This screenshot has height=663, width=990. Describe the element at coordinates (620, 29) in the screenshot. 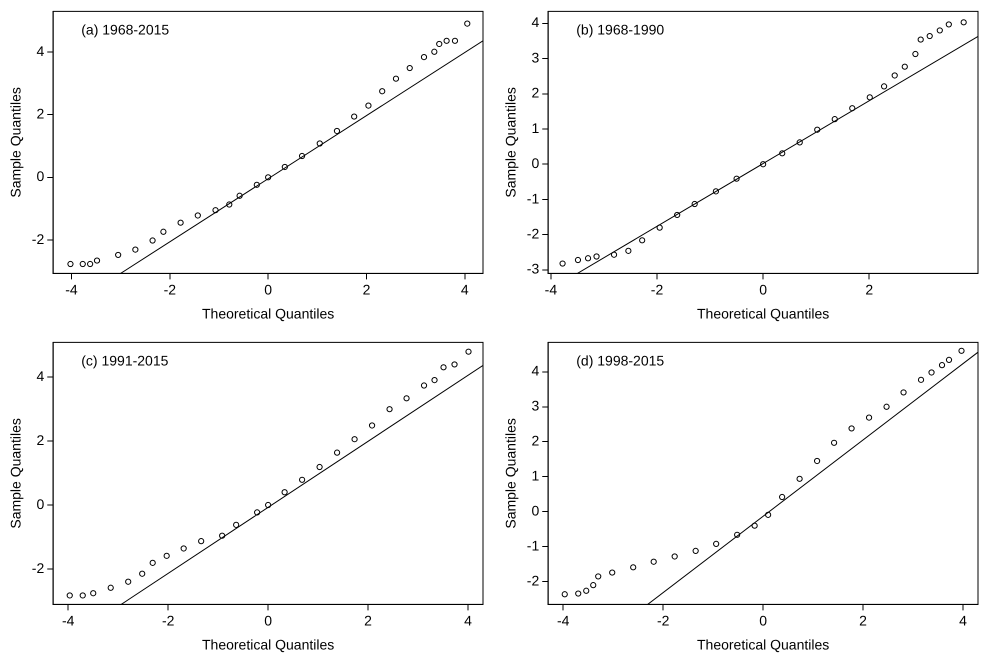

I see `annotation: (b) 1968-1990` at that location.